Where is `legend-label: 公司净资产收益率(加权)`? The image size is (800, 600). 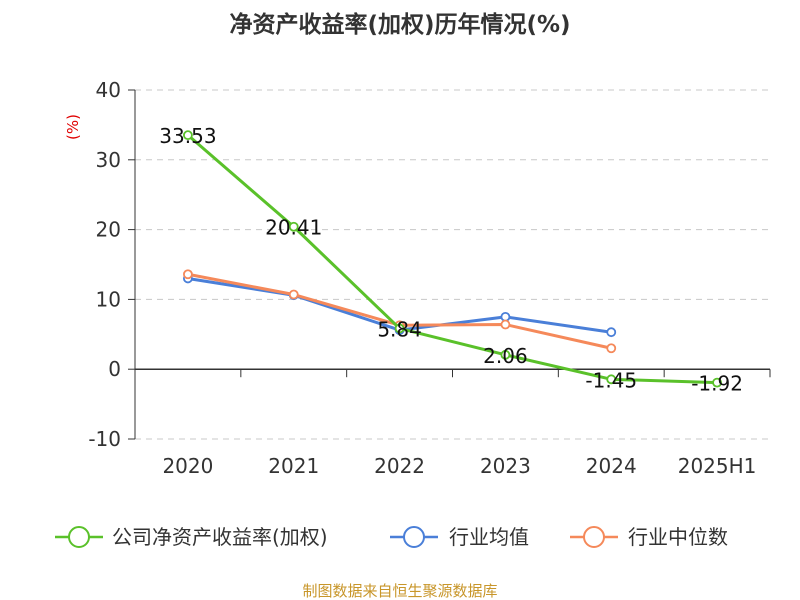 legend-label: 公司净资产收益率(加权) is located at coordinates (220, 537).